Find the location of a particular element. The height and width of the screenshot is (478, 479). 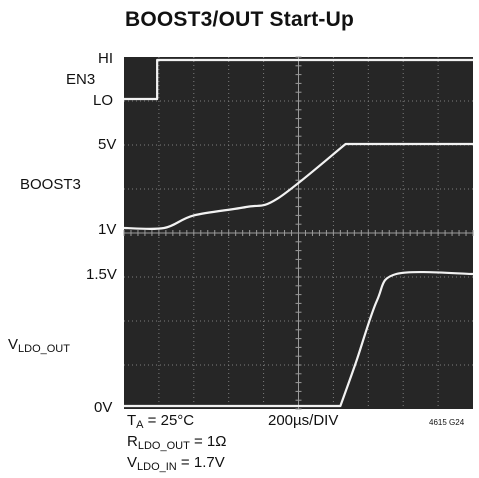

0v-level-label: 0V is located at coordinates (103, 407).